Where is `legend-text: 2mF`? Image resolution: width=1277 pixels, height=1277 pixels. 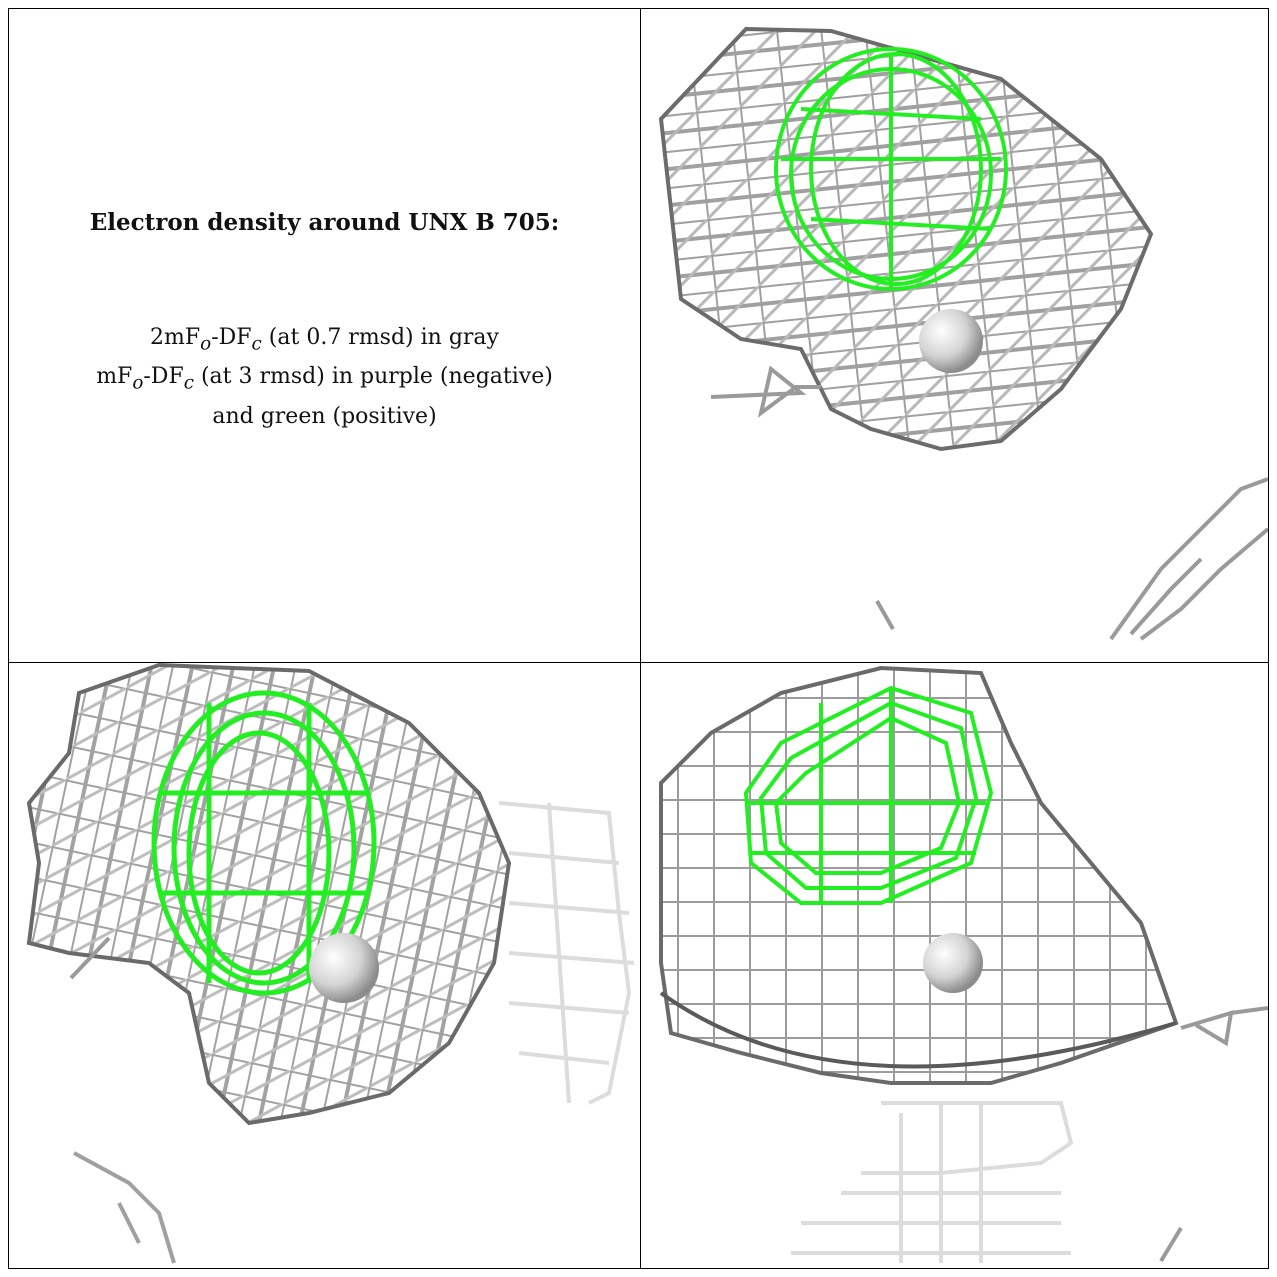
legend-text: 2mF is located at coordinates (175, 337).